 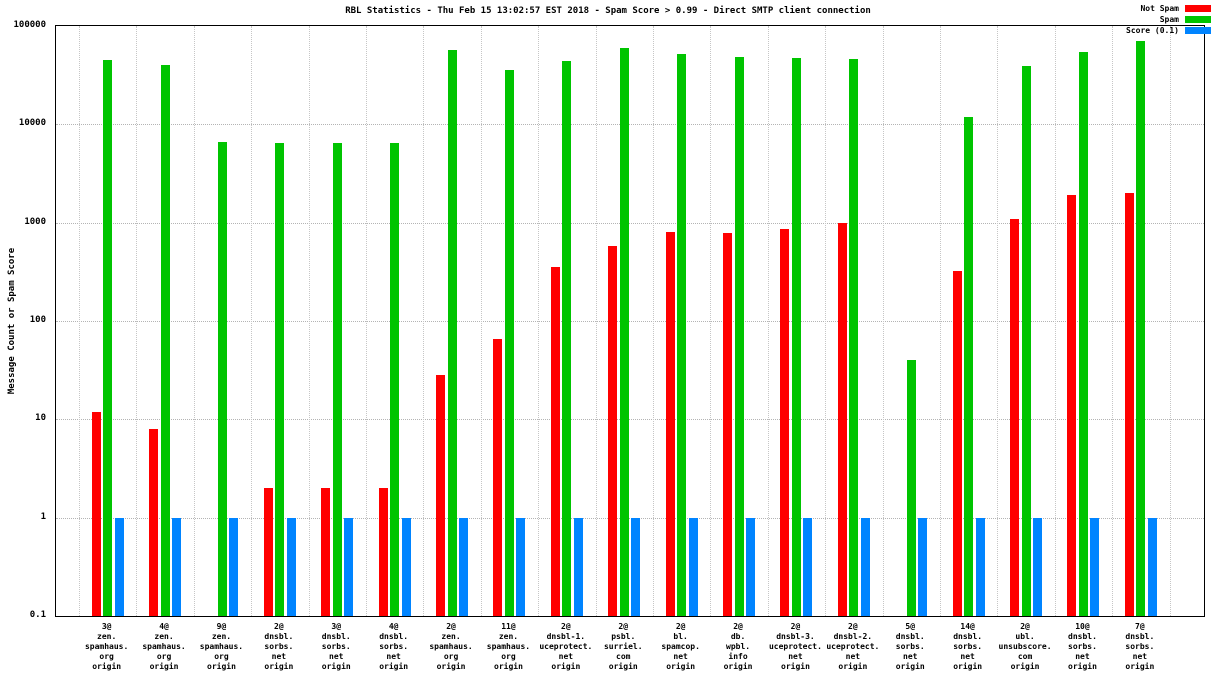 What do you see at coordinates (394, 646) in the screenshot?
I see `x-tick-label: 4@ dnsbl. sorbs. net origin` at bounding box center [394, 646].